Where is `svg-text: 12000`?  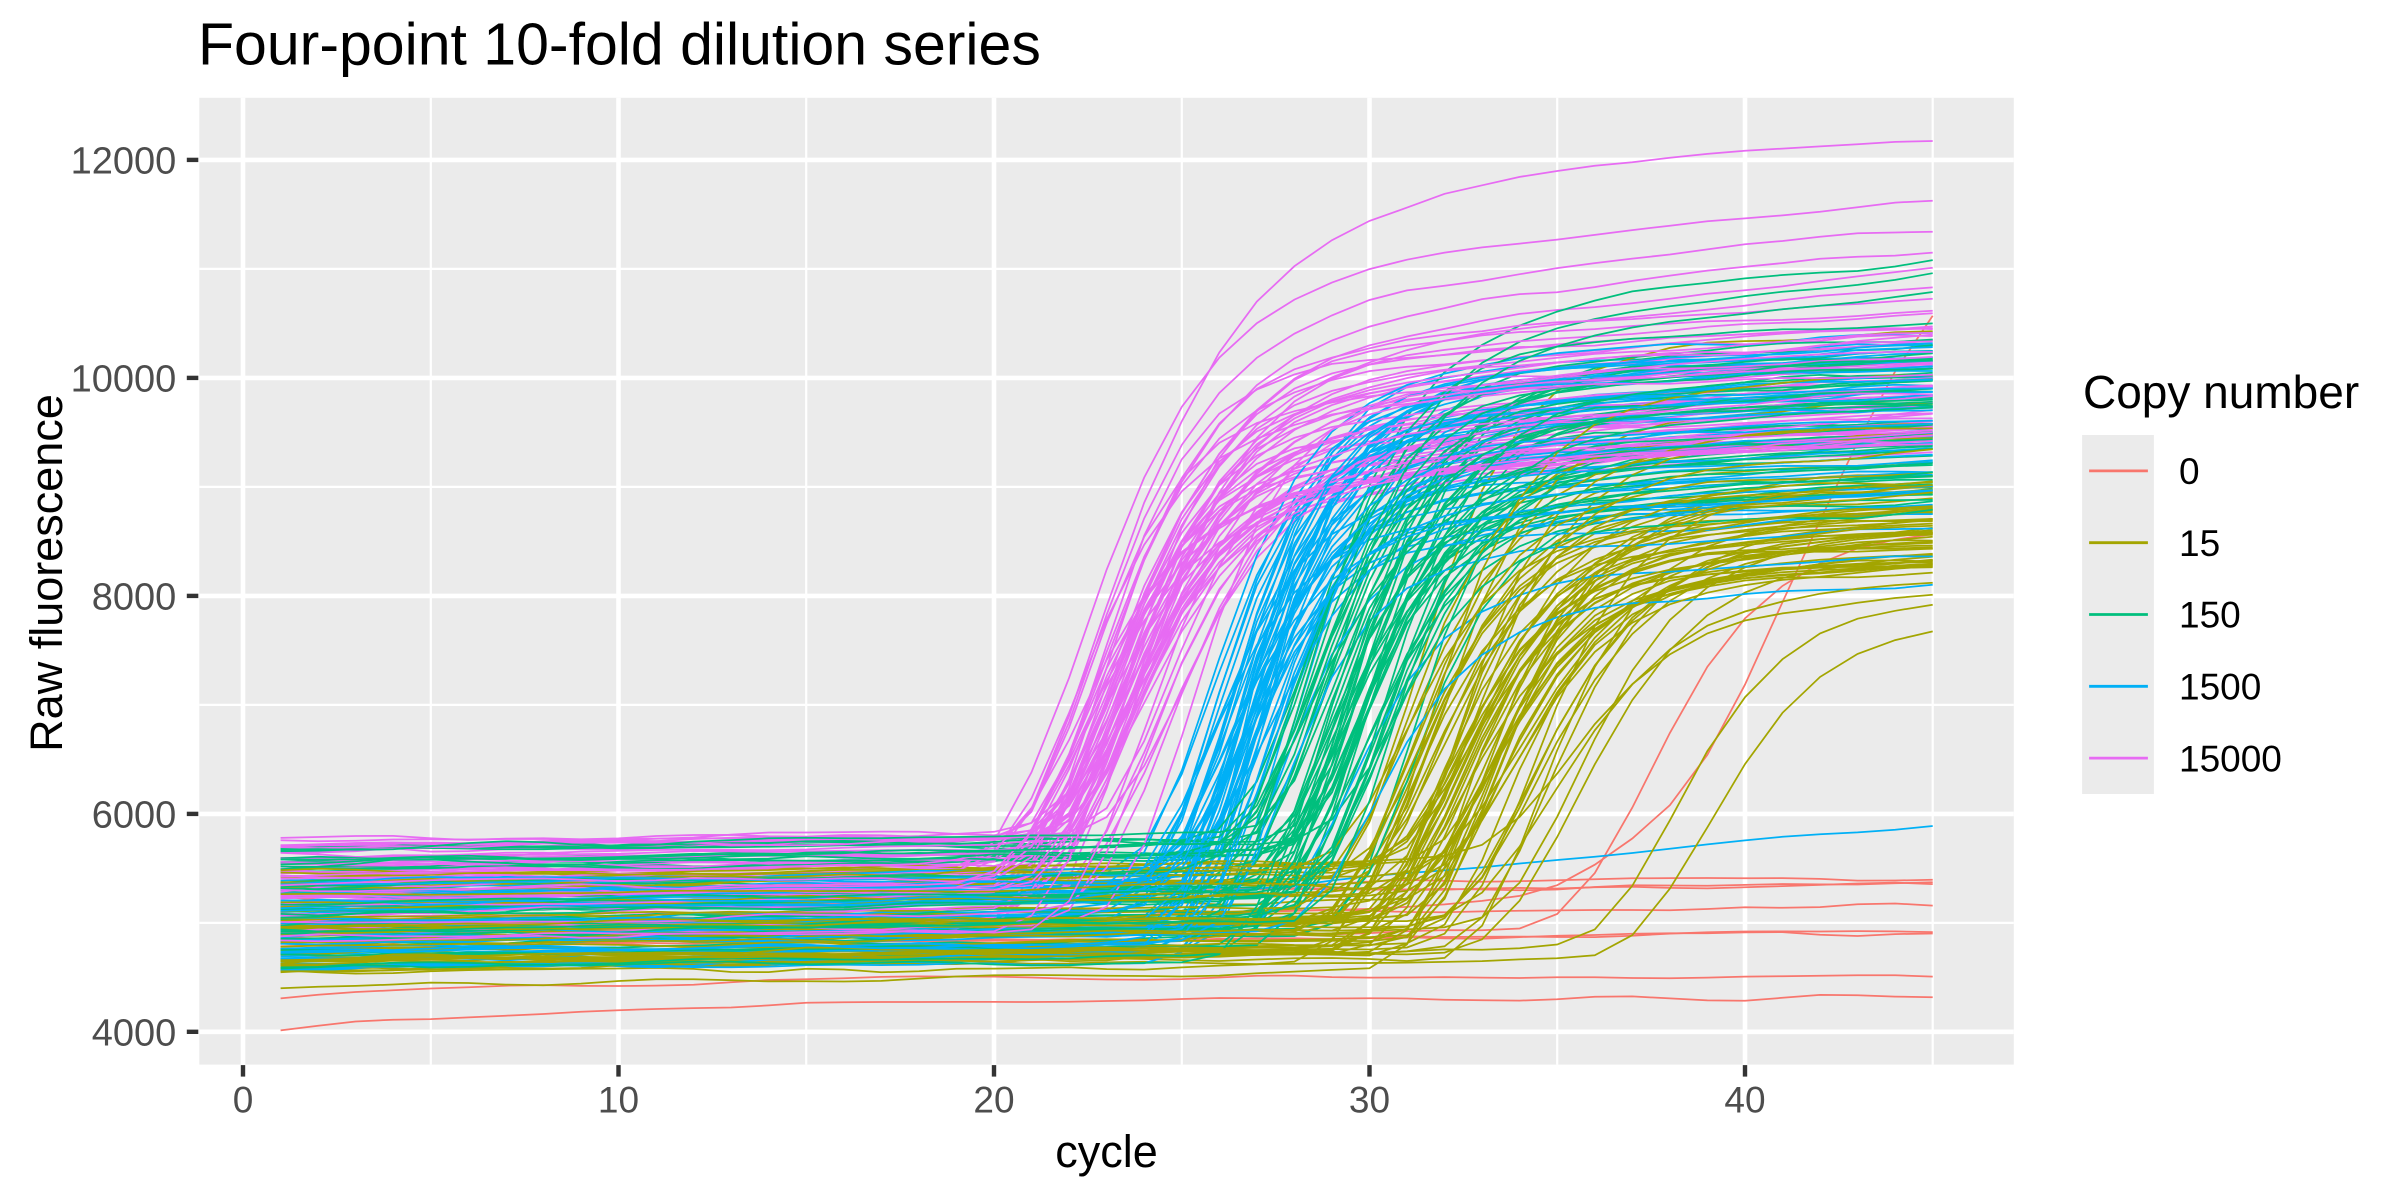
svg-text: 12000 is located at coordinates (124, 162).